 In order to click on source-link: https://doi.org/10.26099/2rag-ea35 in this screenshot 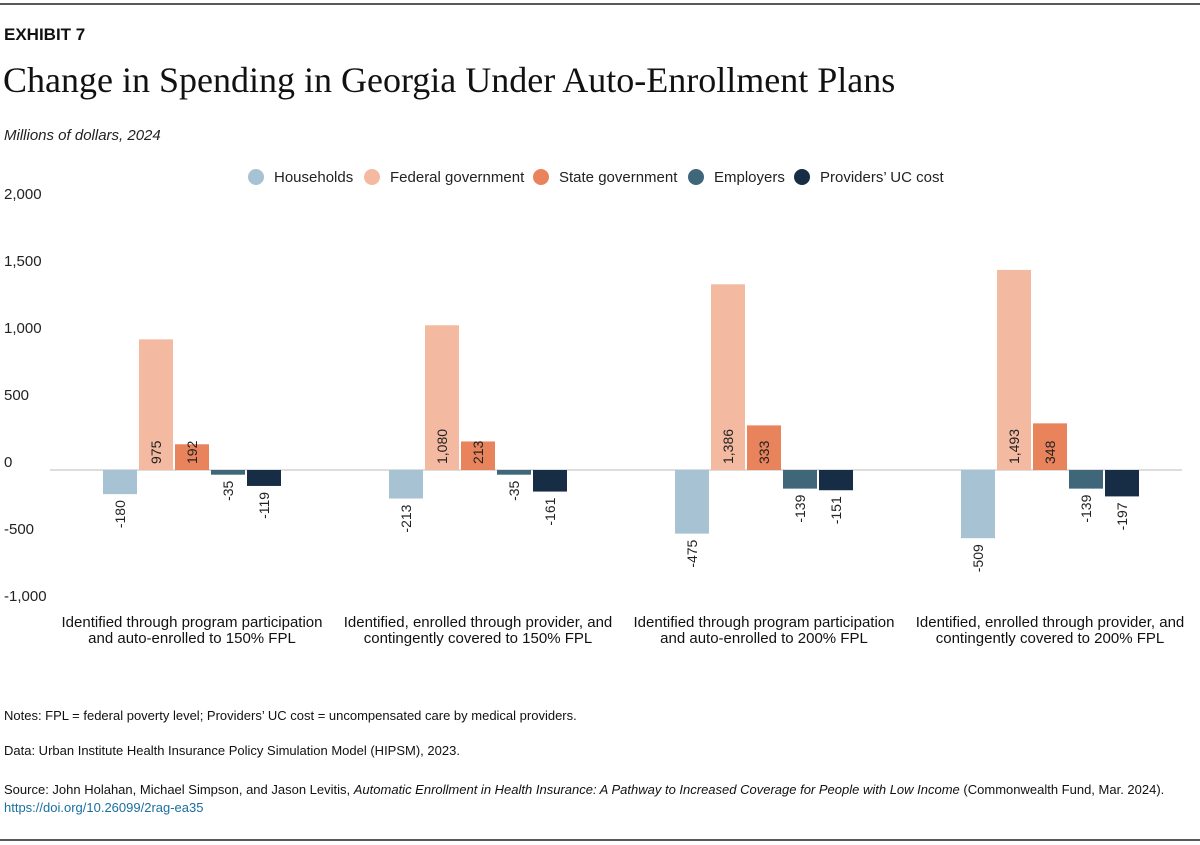, I will do `click(104, 807)`.